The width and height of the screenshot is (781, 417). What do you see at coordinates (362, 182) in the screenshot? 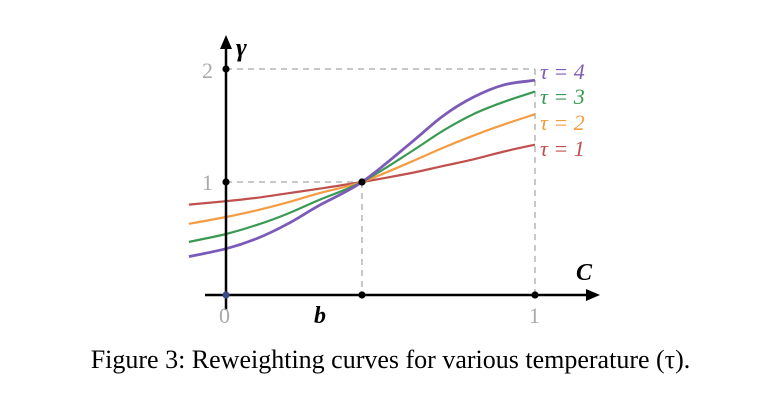
I see `point-intersection` at bounding box center [362, 182].